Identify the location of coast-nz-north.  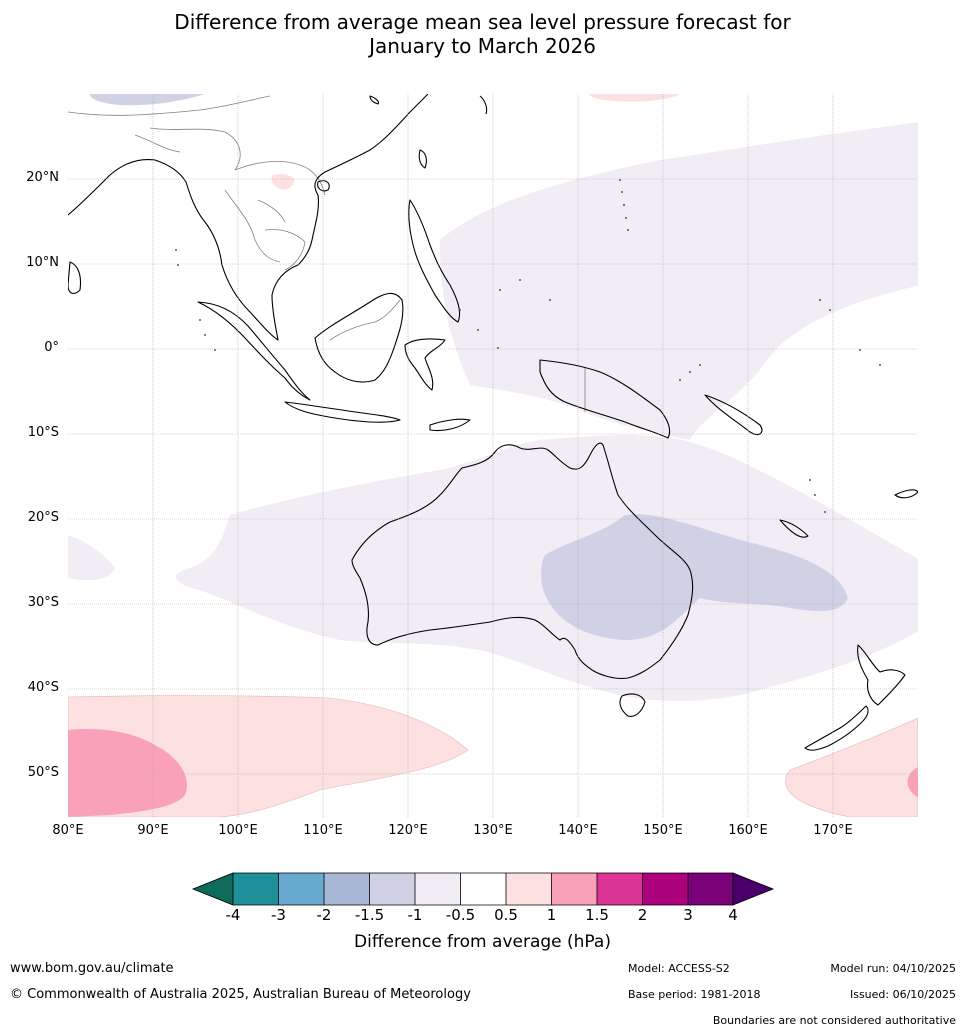
(881, 675).